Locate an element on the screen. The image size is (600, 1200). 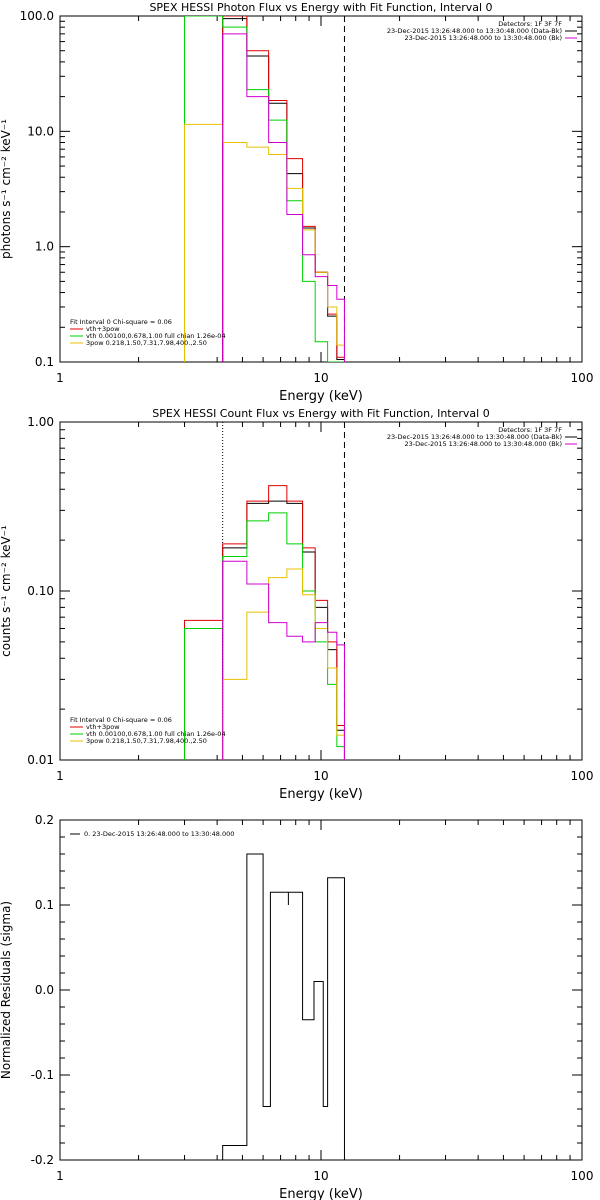
y-tick-label-1: 0.10 is located at coordinates (40, 591).